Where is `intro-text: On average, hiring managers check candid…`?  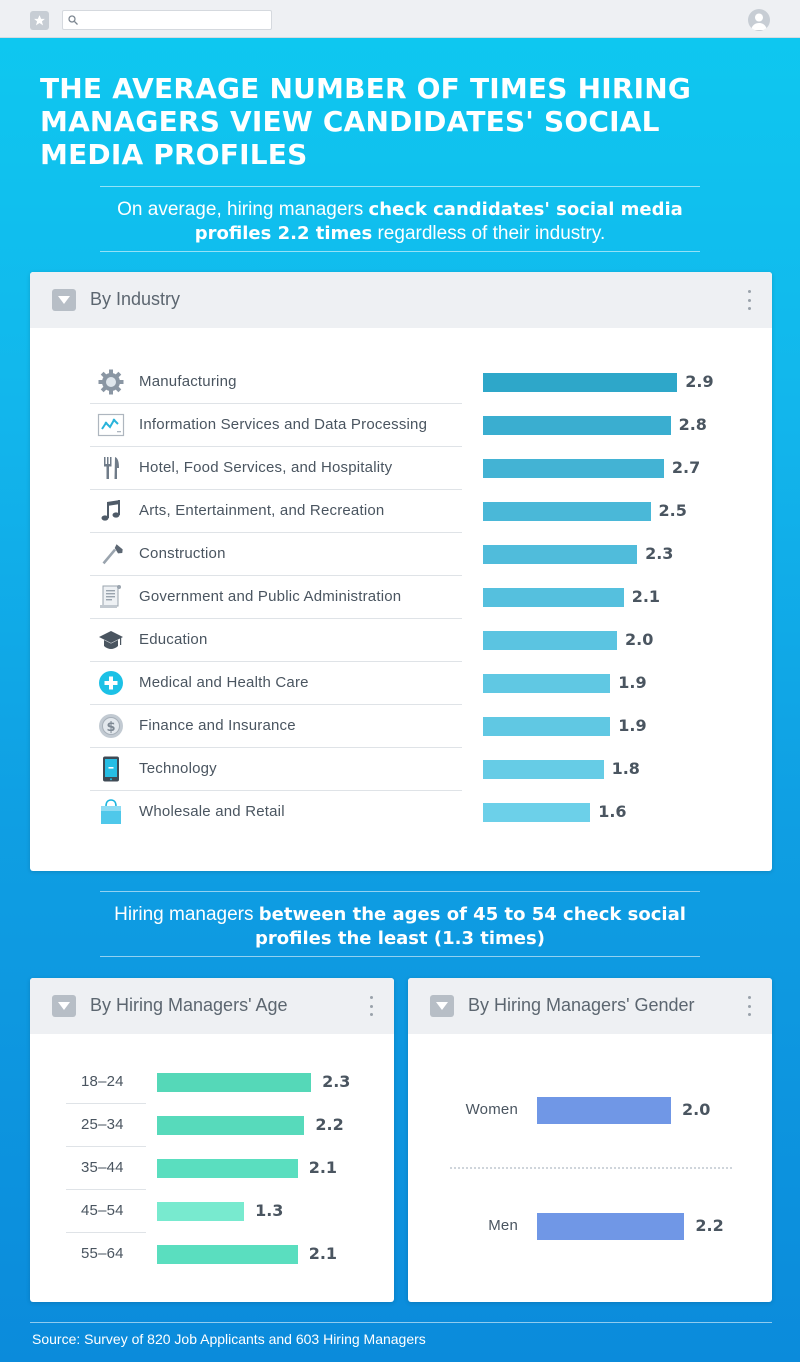
intro-text: On average, hiring managers check candid… is located at coordinates (400, 221).